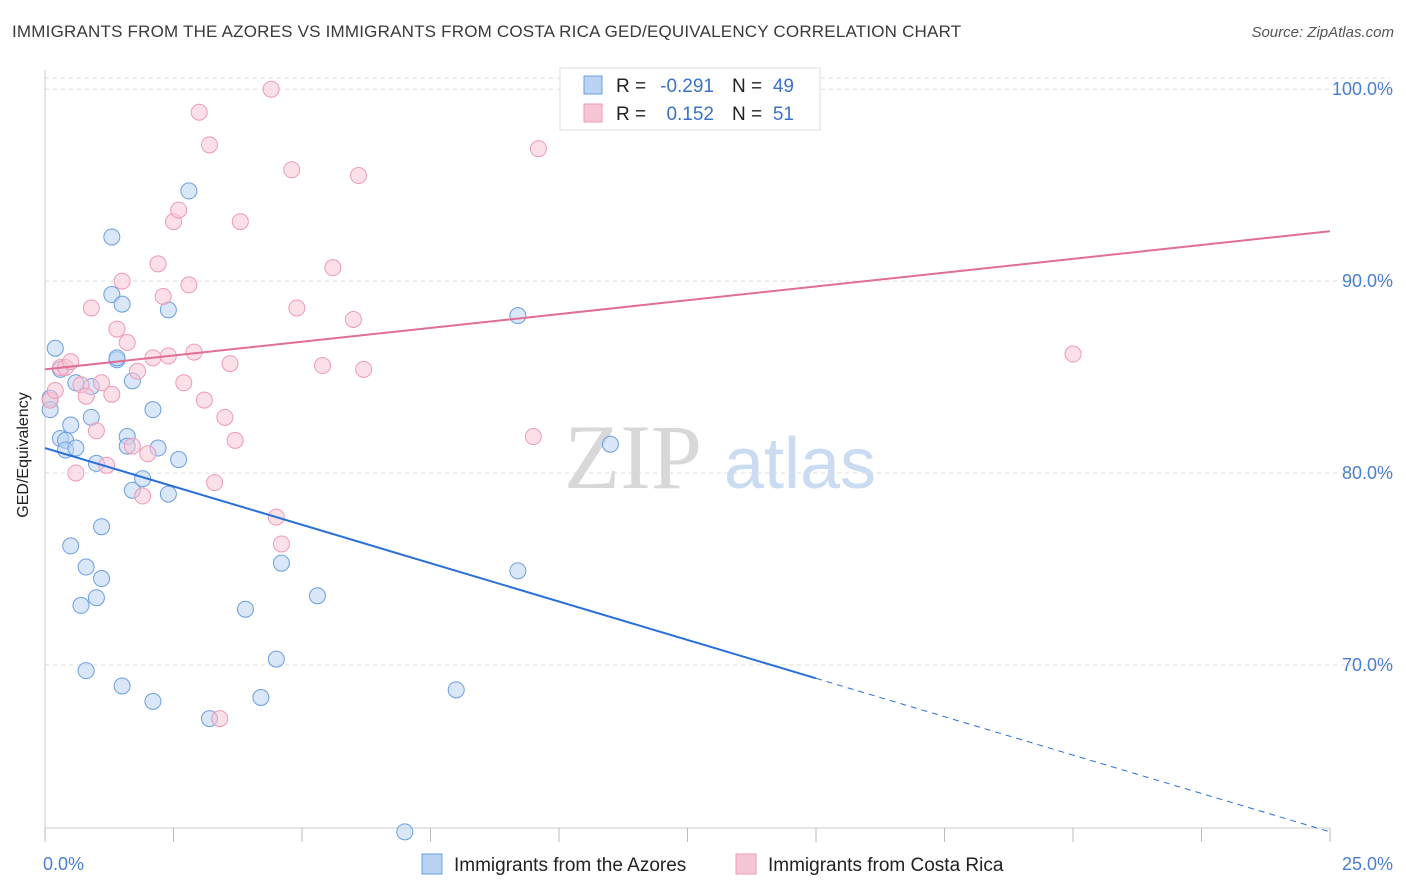  Describe the element at coordinates (687, 86) in the screenshot. I see `stats-r-value: -0.291` at that location.